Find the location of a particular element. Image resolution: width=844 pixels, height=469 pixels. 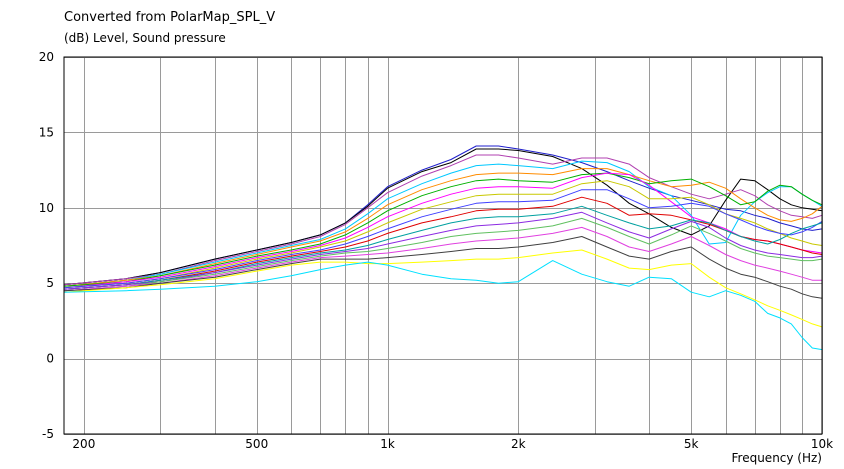

y-tick-label: 10 is located at coordinates (46, 208).